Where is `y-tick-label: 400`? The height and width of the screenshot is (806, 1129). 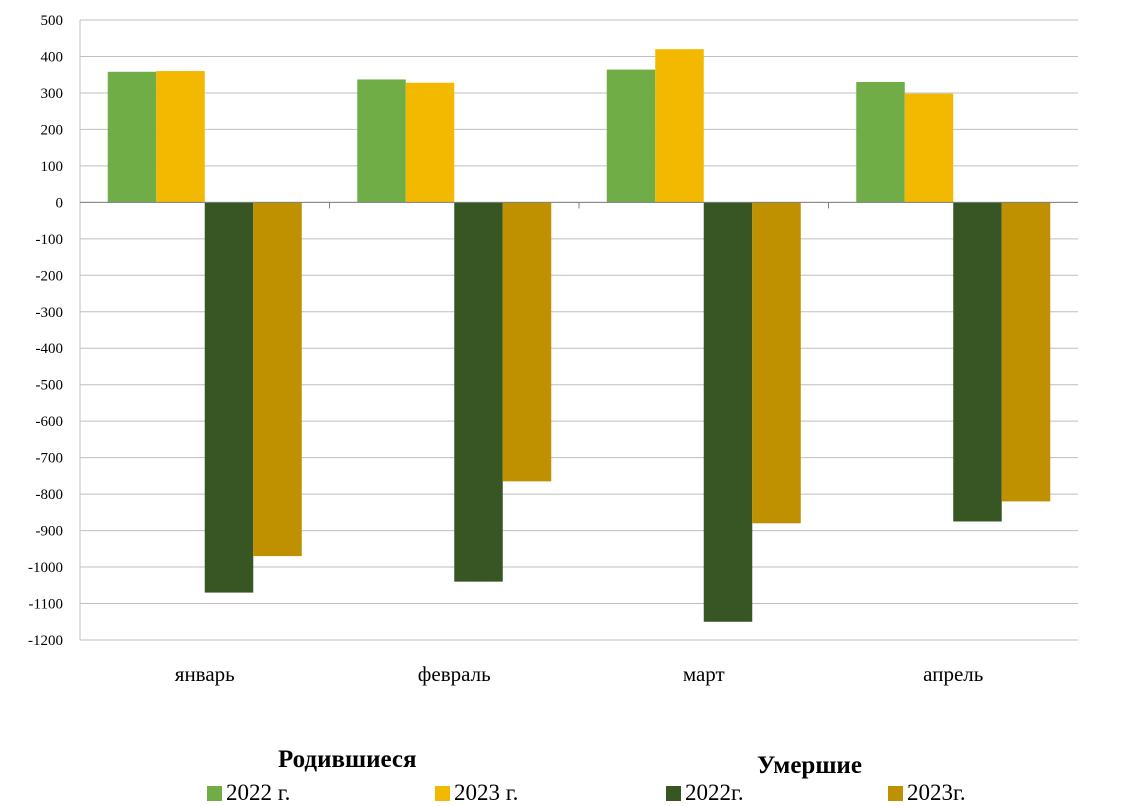
y-tick-label: 400 is located at coordinates (52, 57).